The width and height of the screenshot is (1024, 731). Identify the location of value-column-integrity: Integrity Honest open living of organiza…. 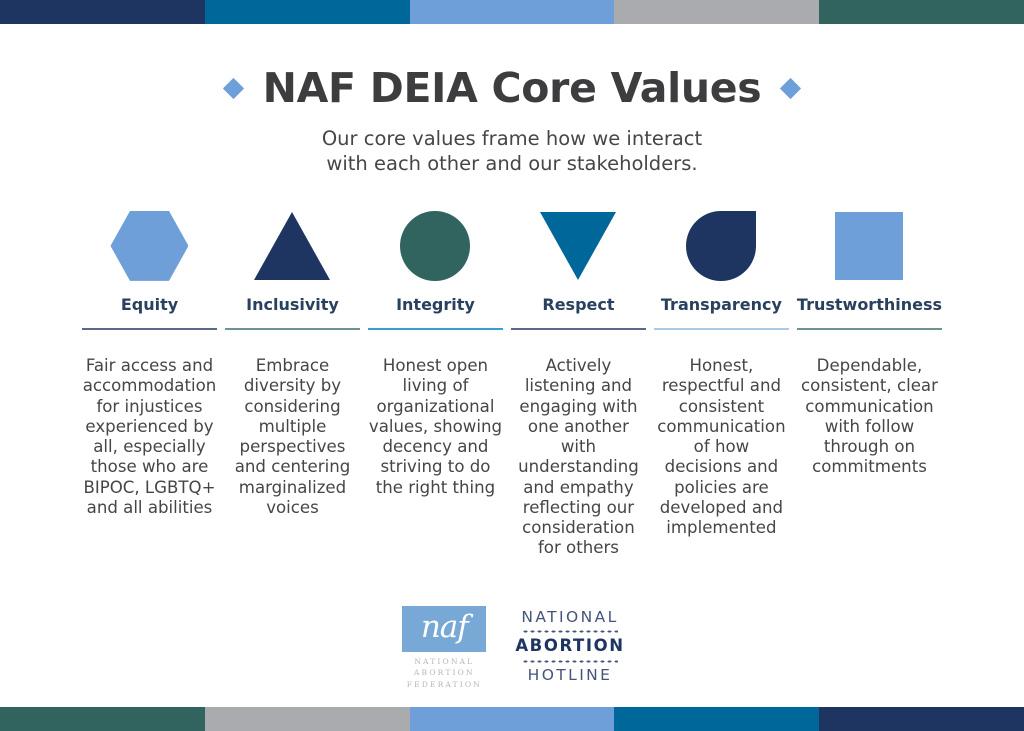
(435, 350).